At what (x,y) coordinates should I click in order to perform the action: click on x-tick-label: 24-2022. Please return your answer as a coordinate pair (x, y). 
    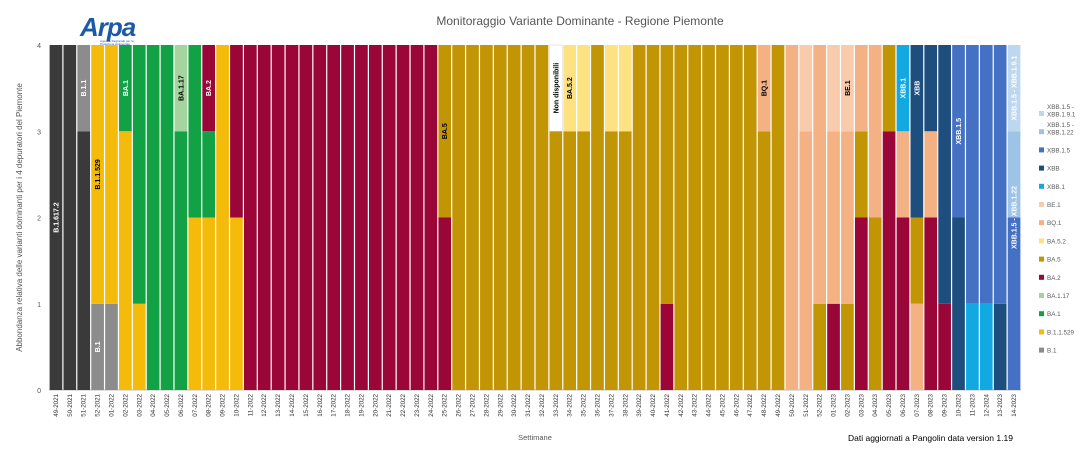
    Looking at the image, I should click on (431, 404).